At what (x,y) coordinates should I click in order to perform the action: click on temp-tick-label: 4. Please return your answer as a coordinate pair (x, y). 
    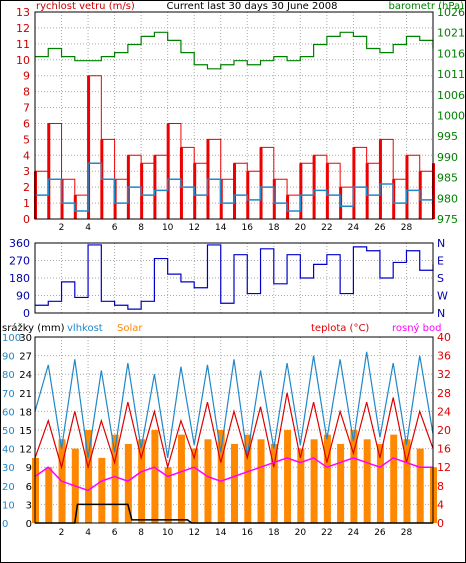
    Looking at the image, I should click on (440, 504).